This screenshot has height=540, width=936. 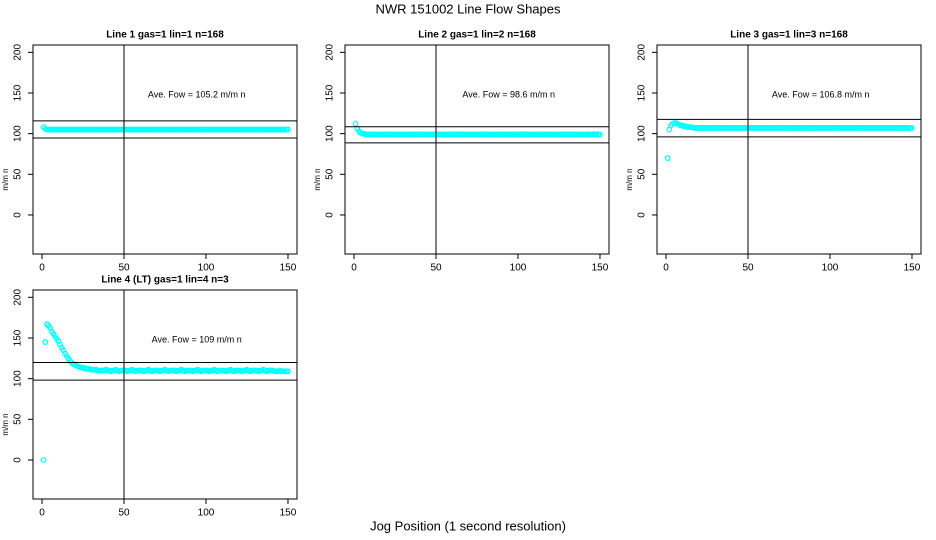 What do you see at coordinates (468, 8) in the screenshot?
I see `figure-title: NWR 151002 Line Flow Shapes` at bounding box center [468, 8].